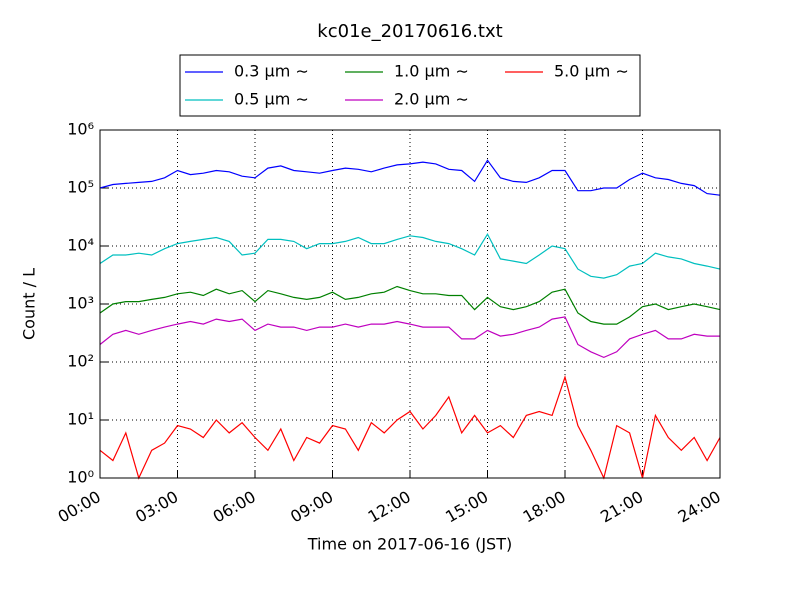 This screenshot has height=604, width=800. I want to click on legend-label: 2.0 μm ∼, so click(431, 99).